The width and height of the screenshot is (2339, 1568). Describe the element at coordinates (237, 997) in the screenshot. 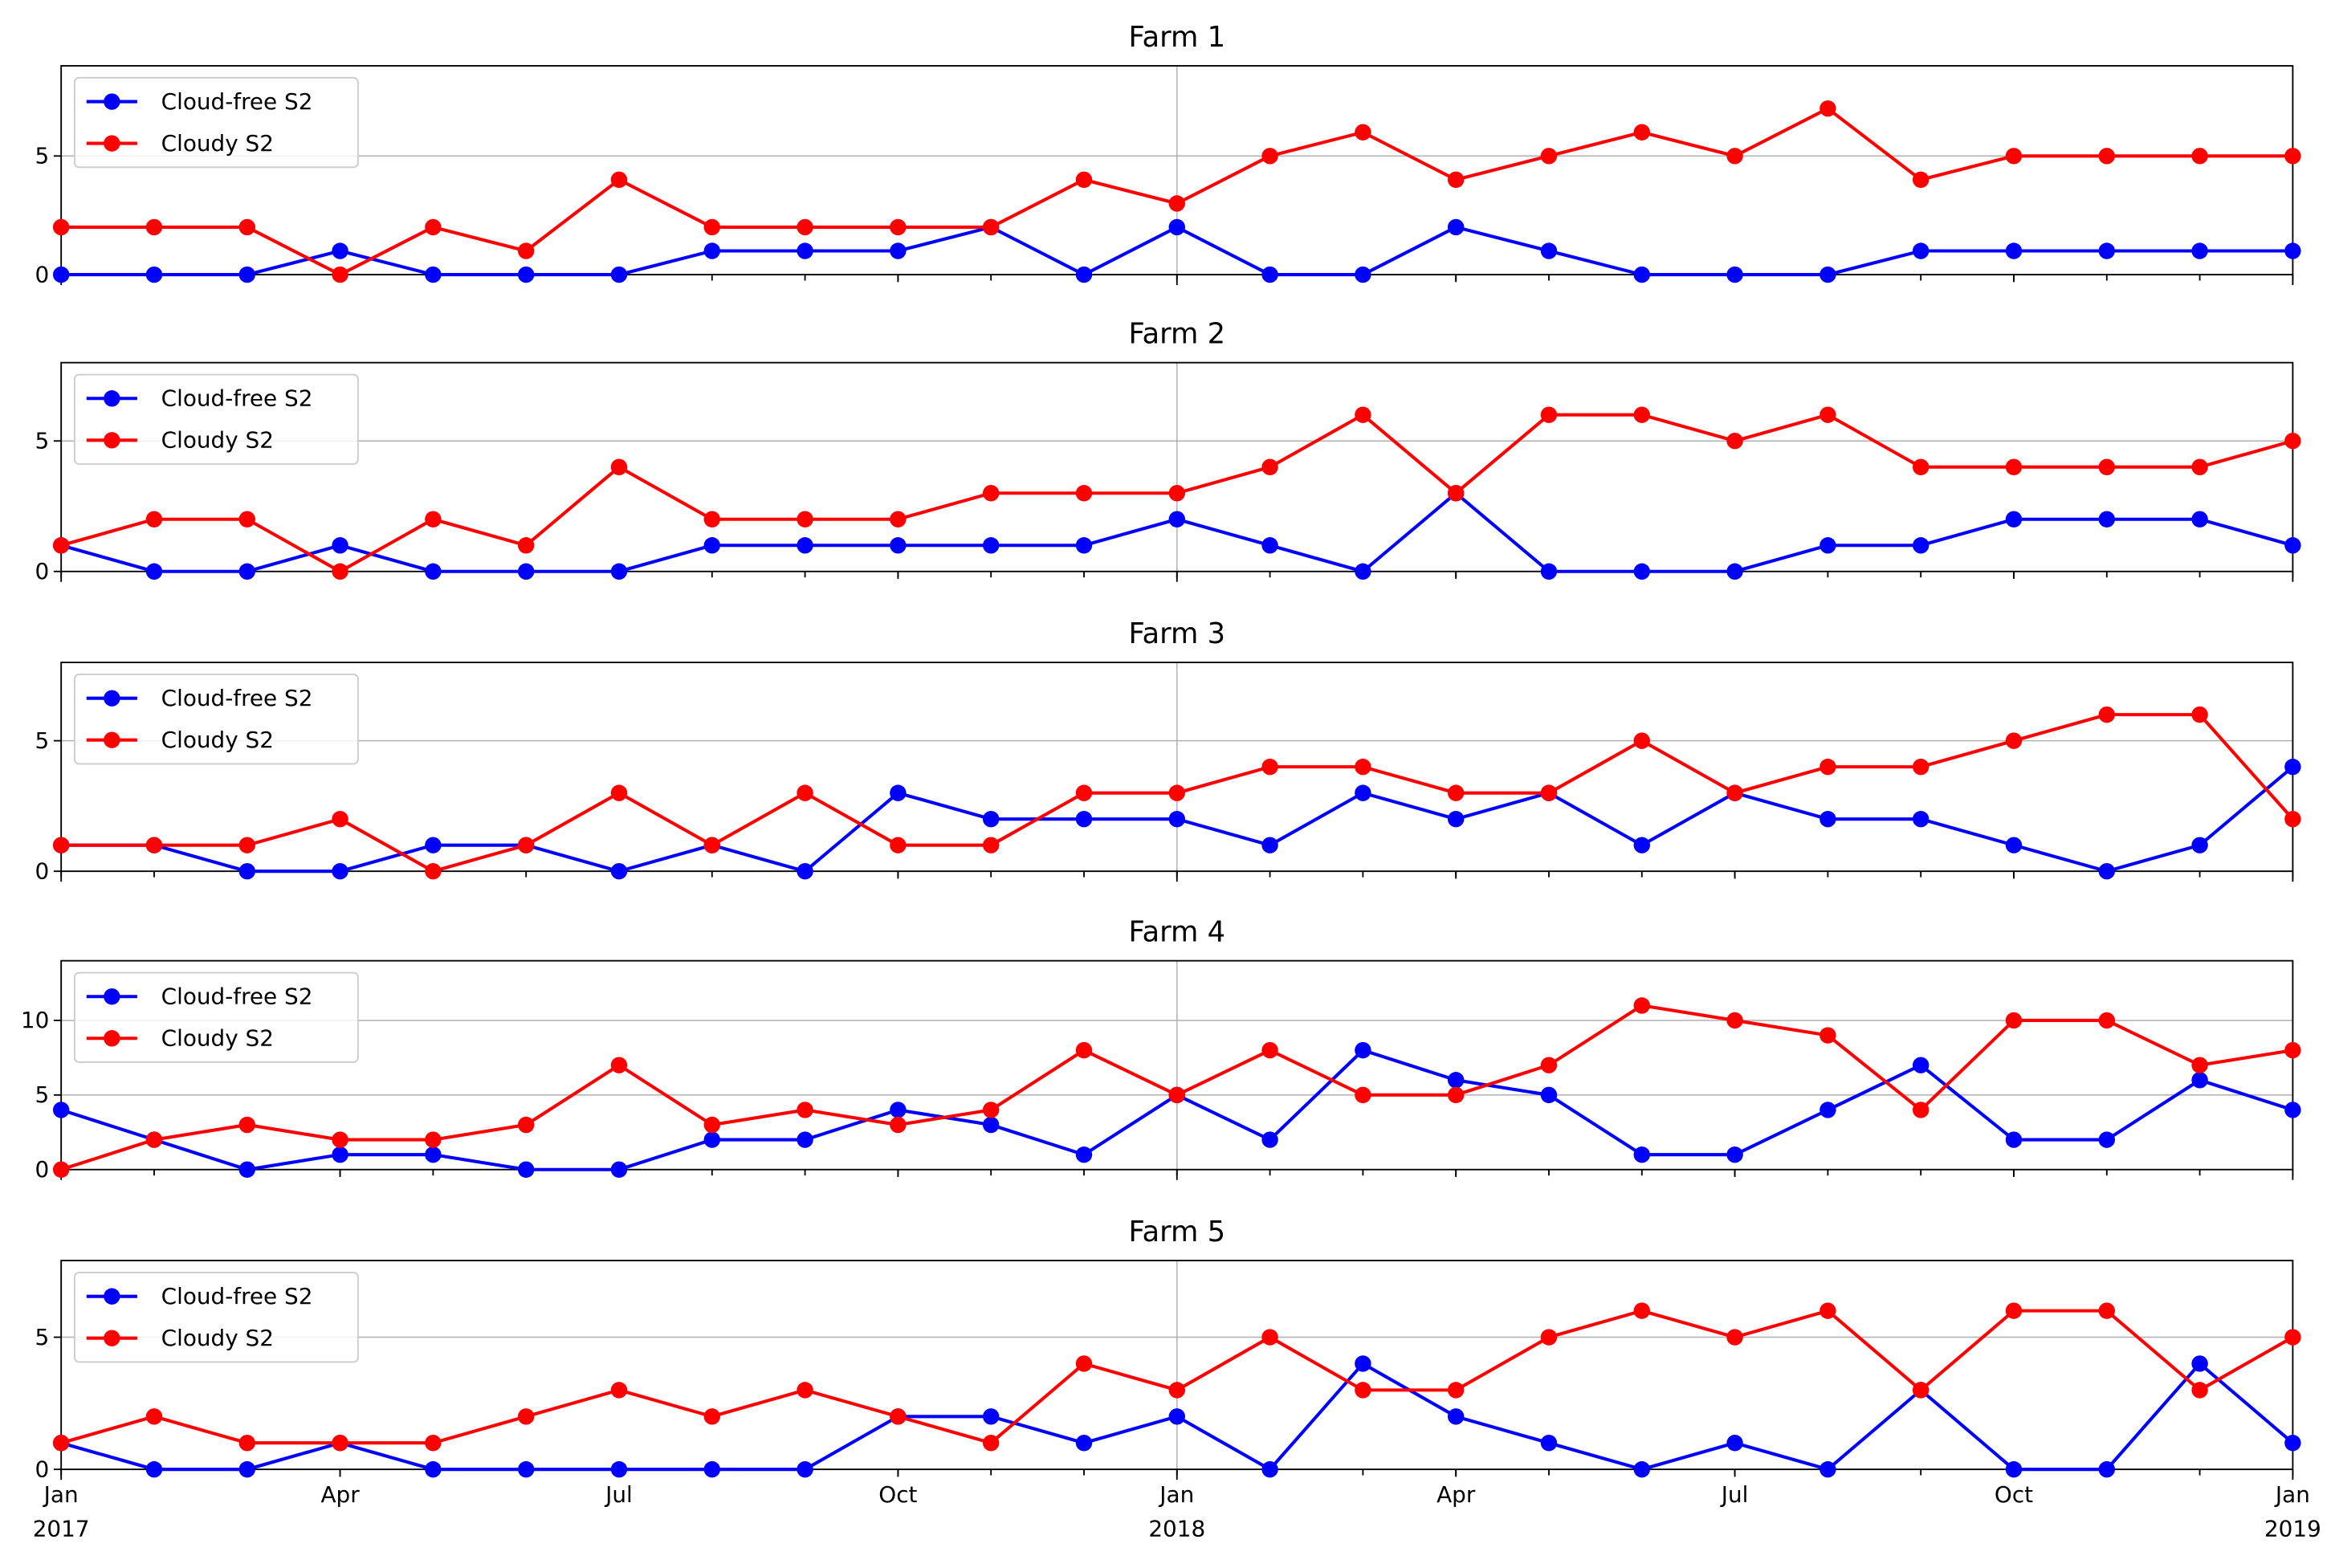

I see `legend-label: Cloud-free S2` at that location.